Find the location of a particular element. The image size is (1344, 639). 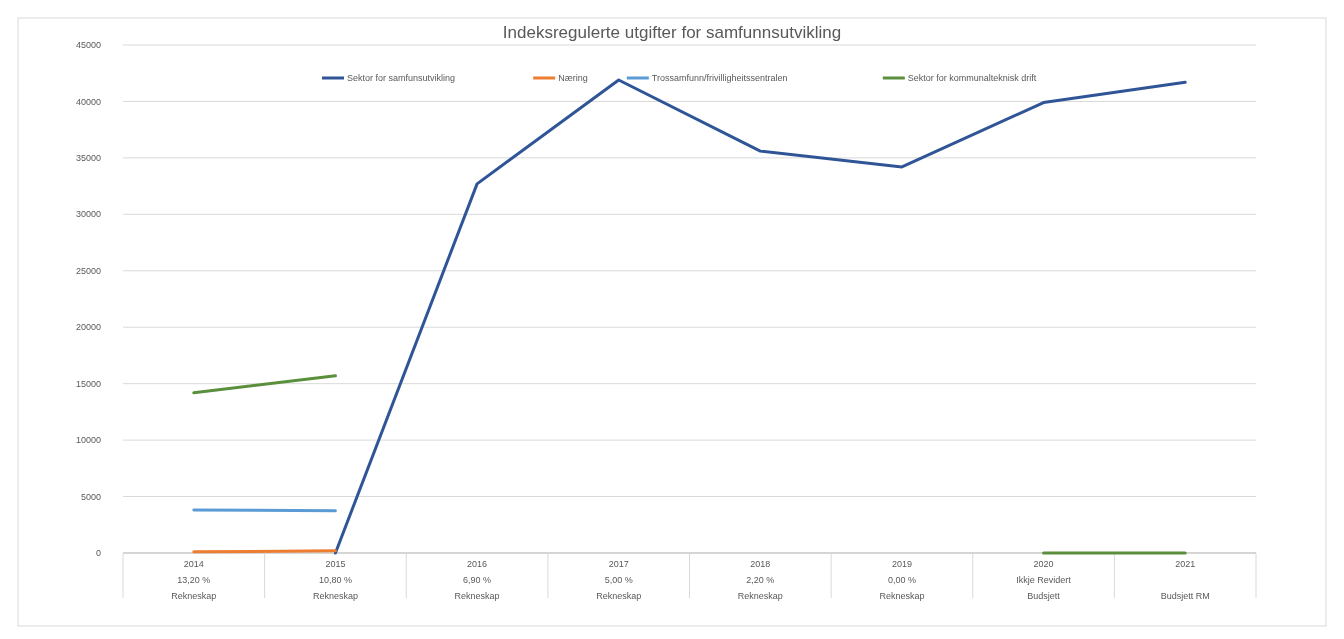

y-tick-label: 40000 is located at coordinates (88, 101).